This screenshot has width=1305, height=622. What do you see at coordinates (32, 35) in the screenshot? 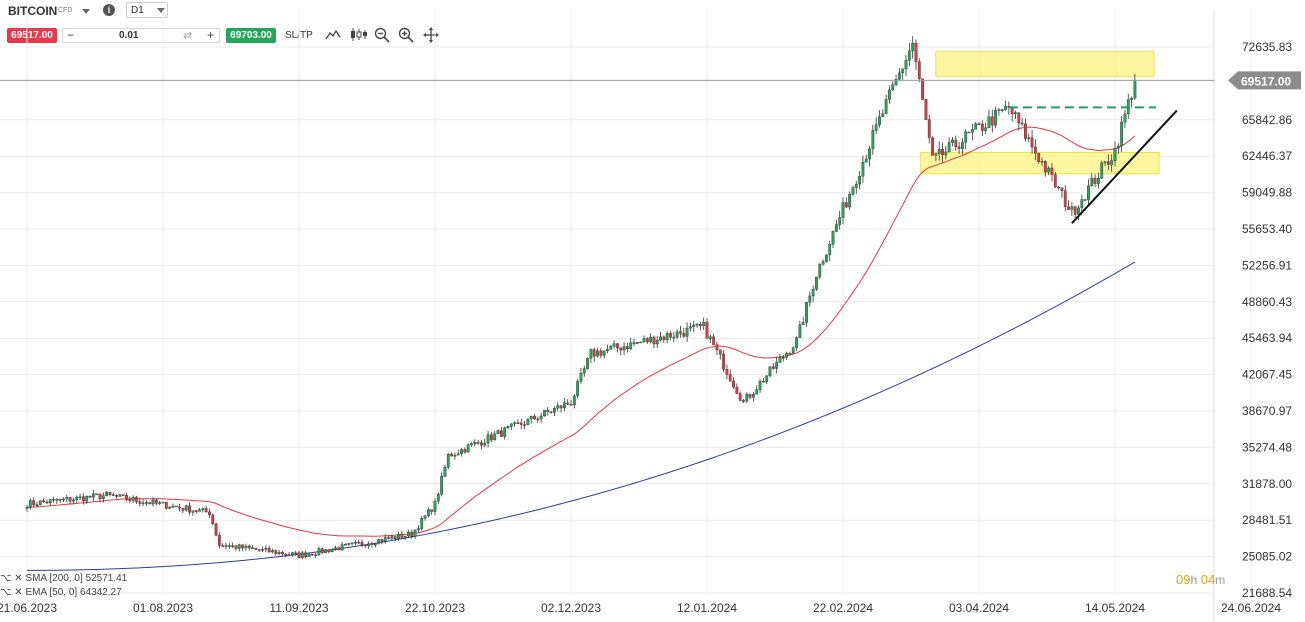
I see `sell-button: 69517.00` at bounding box center [32, 35].